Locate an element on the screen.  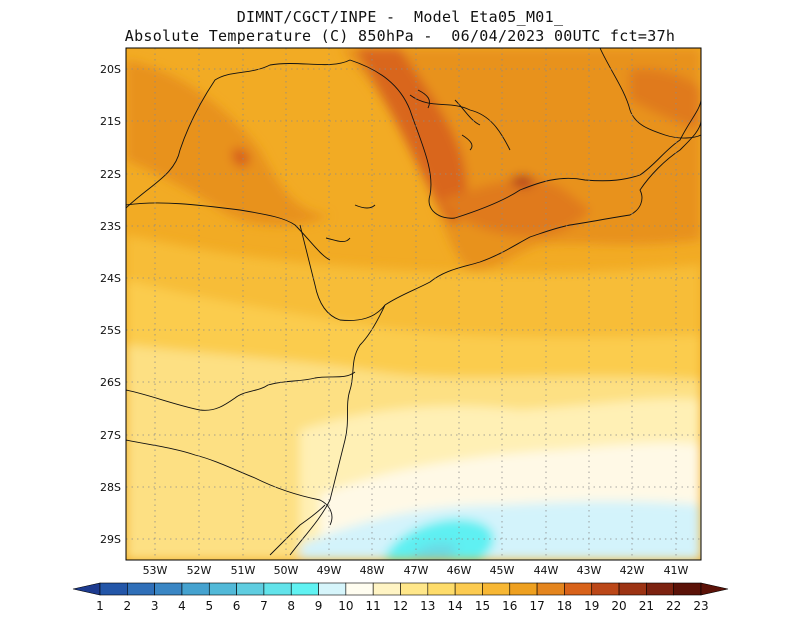
colorbar-label: 2 is located at coordinates (127, 606).